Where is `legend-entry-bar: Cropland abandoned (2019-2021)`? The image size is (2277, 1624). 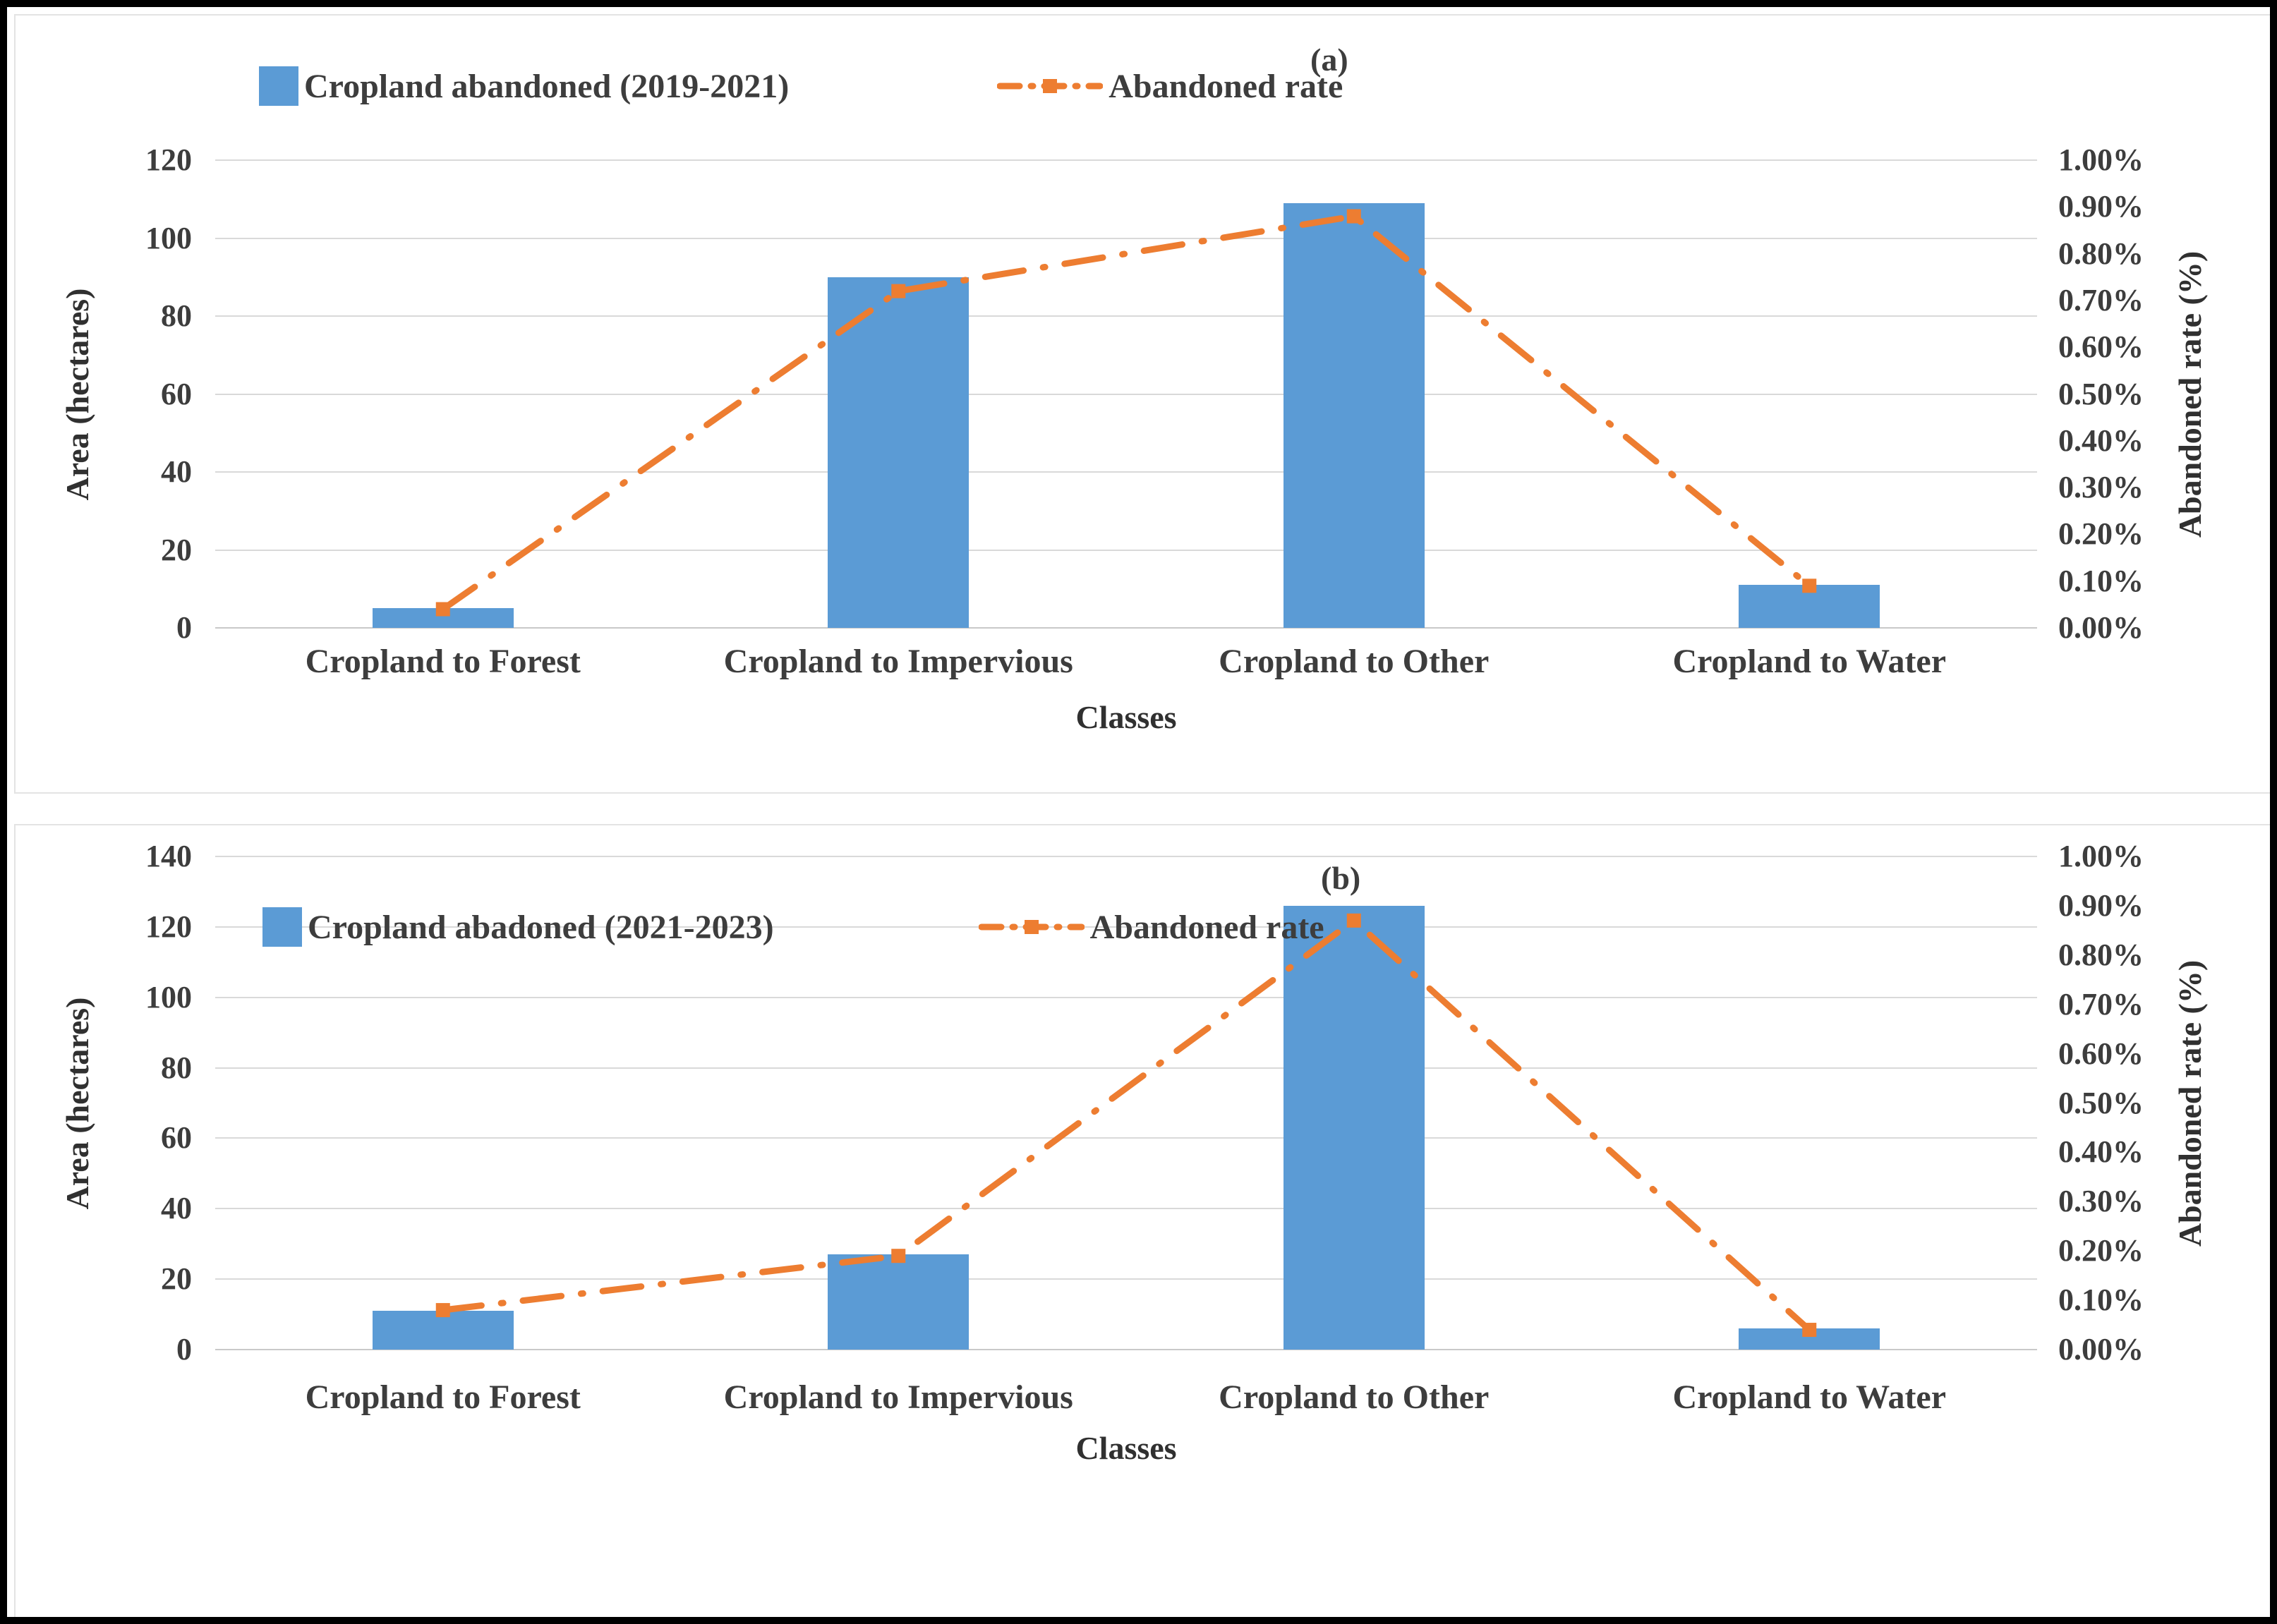
legend-entry-bar: Cropland abandoned (2019-2021) is located at coordinates (524, 86).